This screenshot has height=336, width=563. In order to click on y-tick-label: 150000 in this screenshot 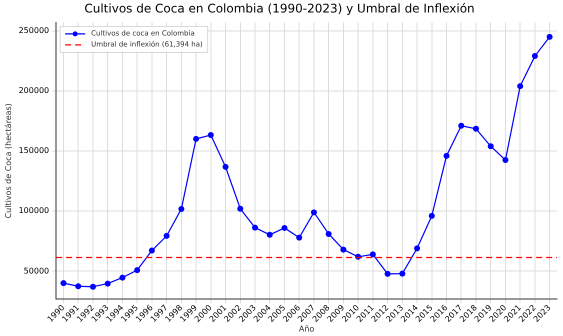, I will do `click(34, 151)`.